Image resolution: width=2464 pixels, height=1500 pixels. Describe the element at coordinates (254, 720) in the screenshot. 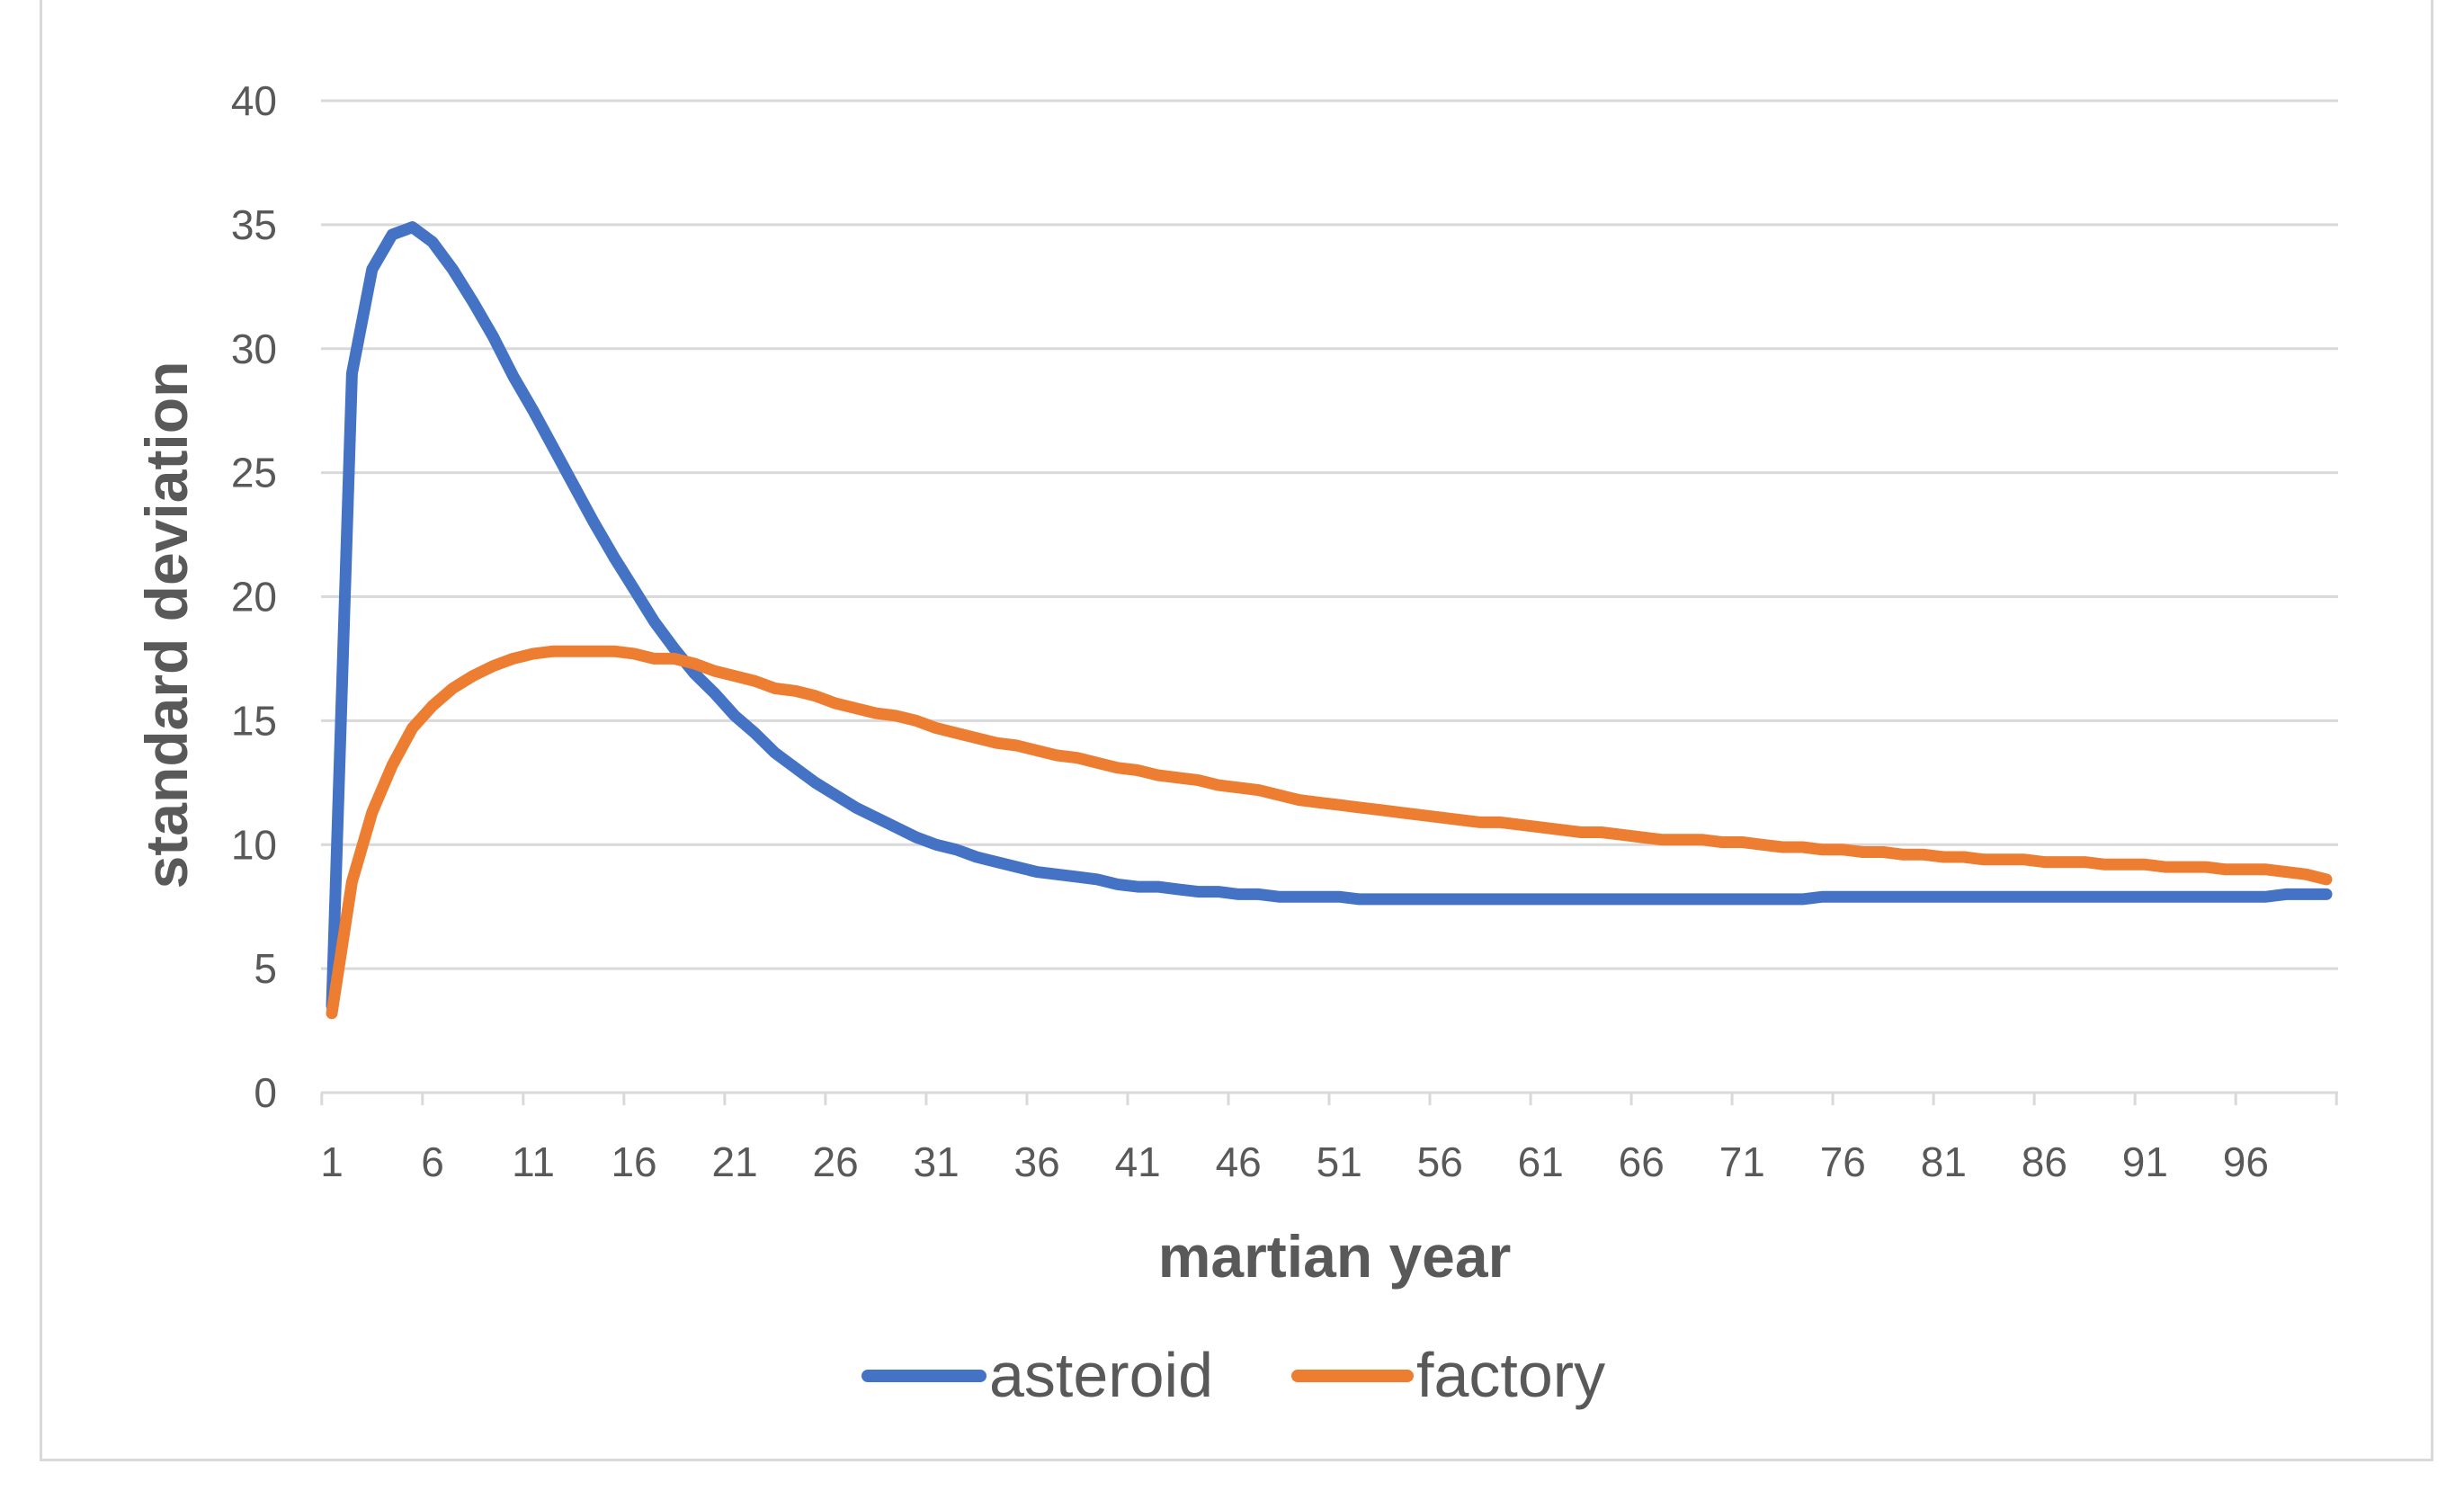

I see `y-tick-label: 15` at that location.